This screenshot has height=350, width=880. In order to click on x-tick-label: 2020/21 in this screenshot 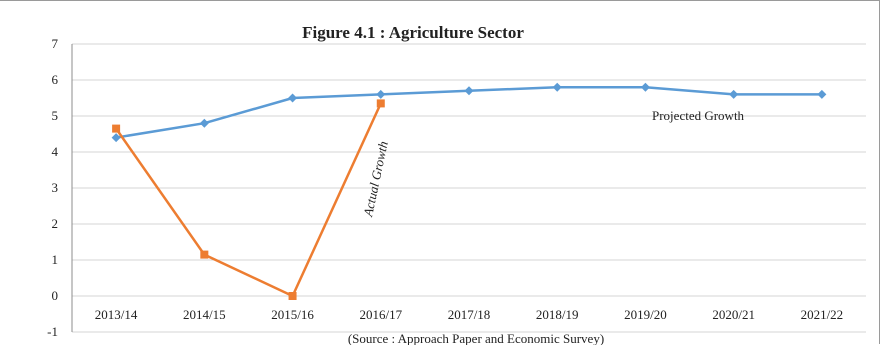, I will do `click(733, 314)`.